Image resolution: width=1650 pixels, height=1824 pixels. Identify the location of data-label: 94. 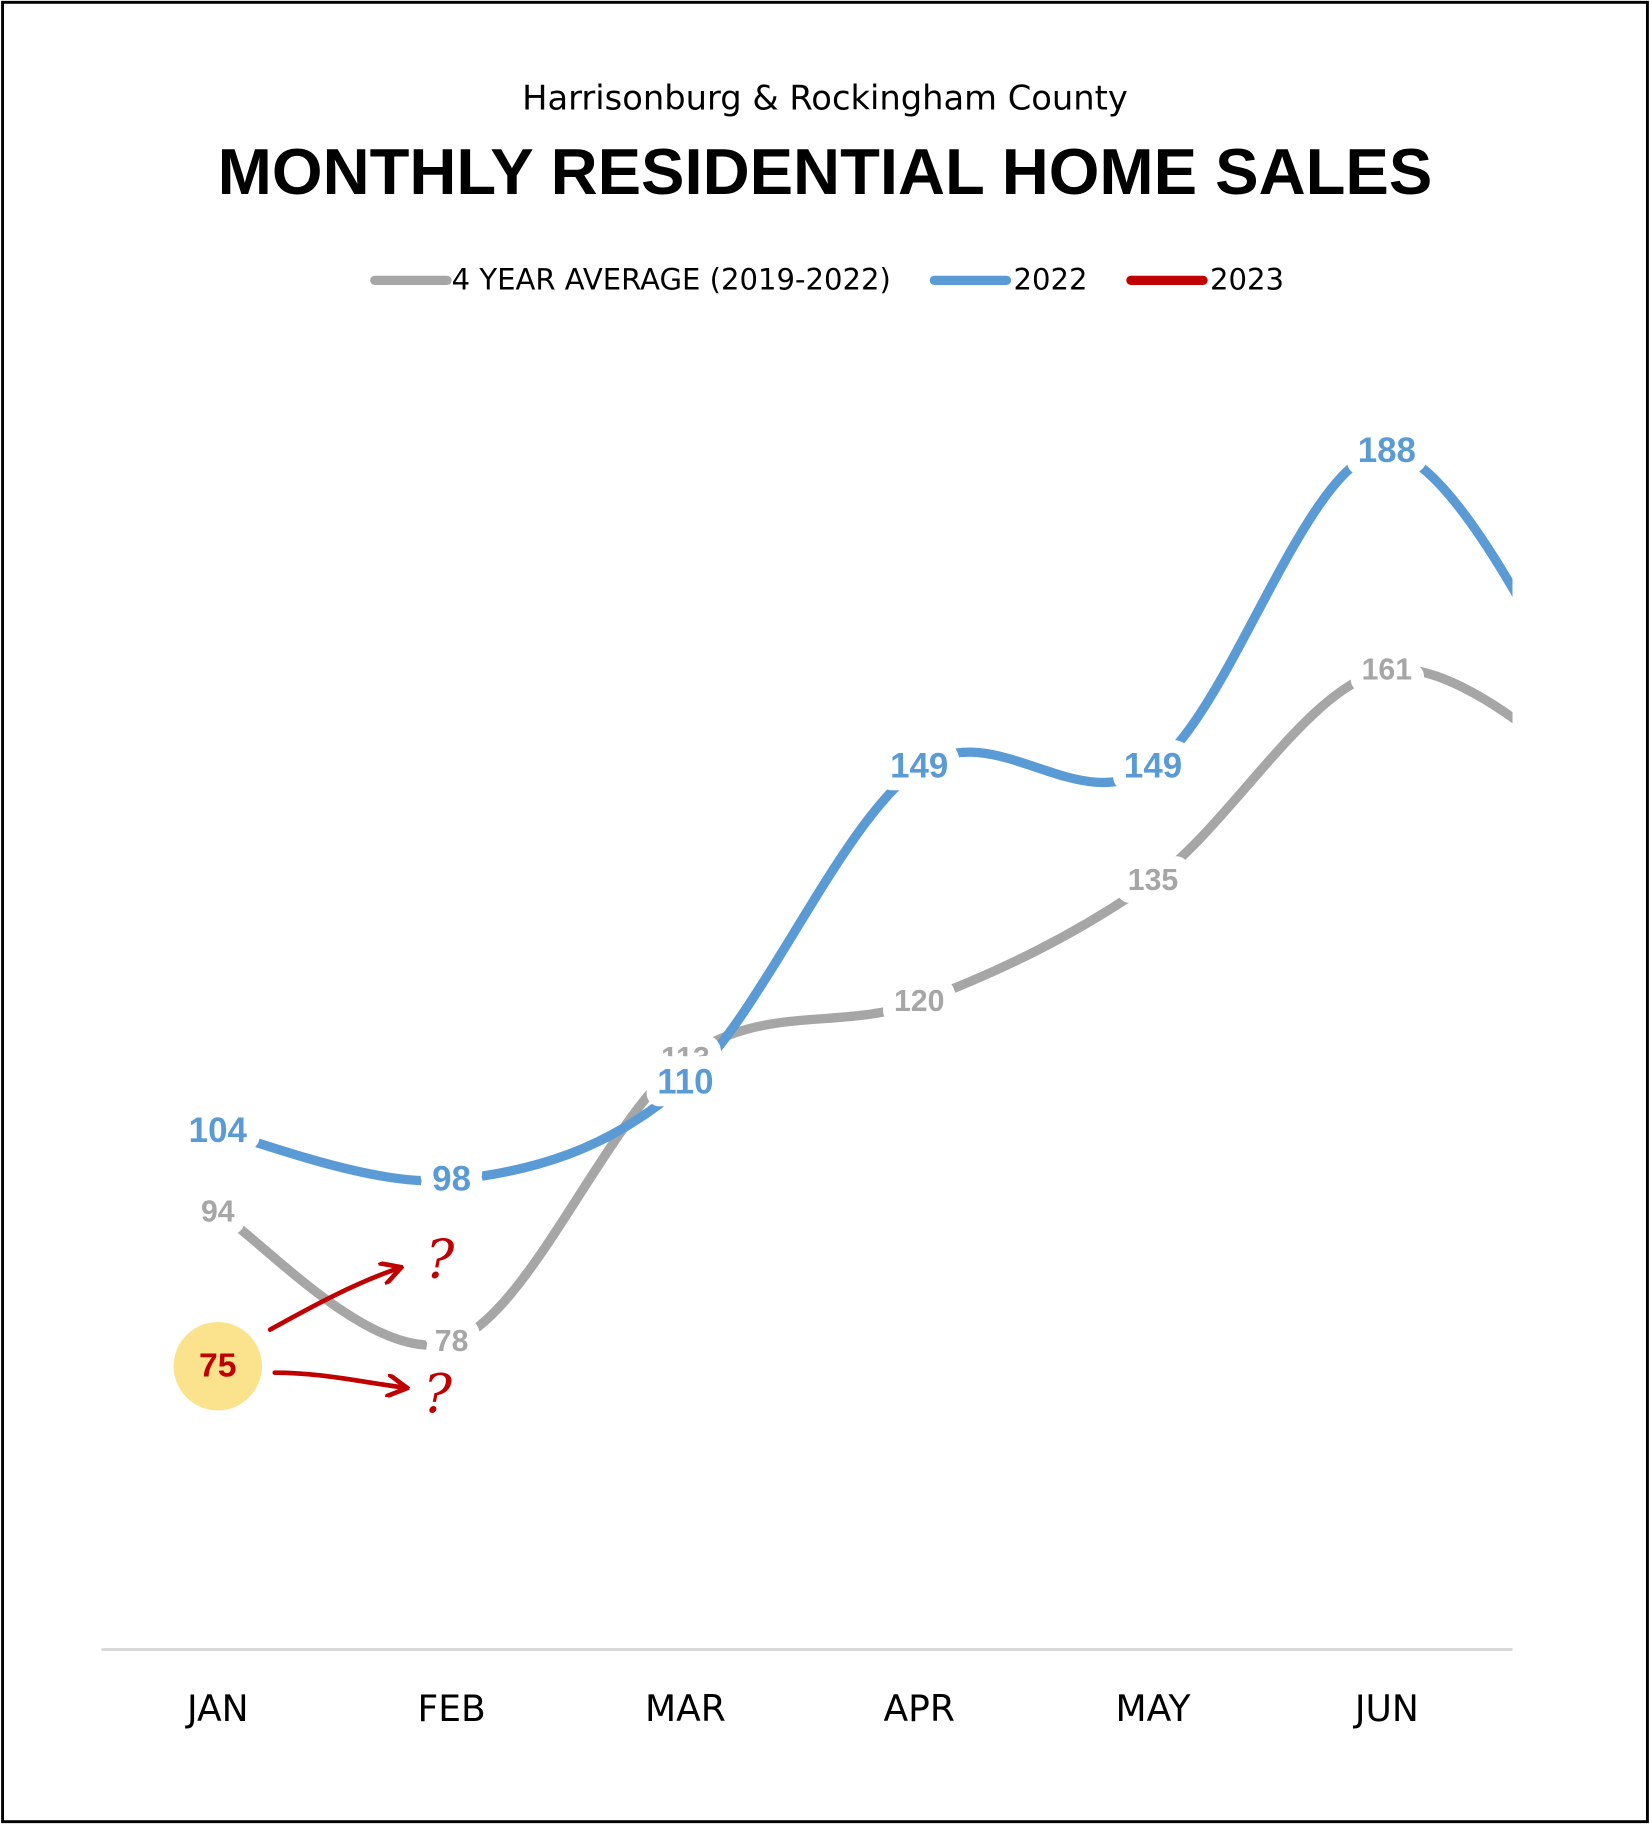
(218, 1212).